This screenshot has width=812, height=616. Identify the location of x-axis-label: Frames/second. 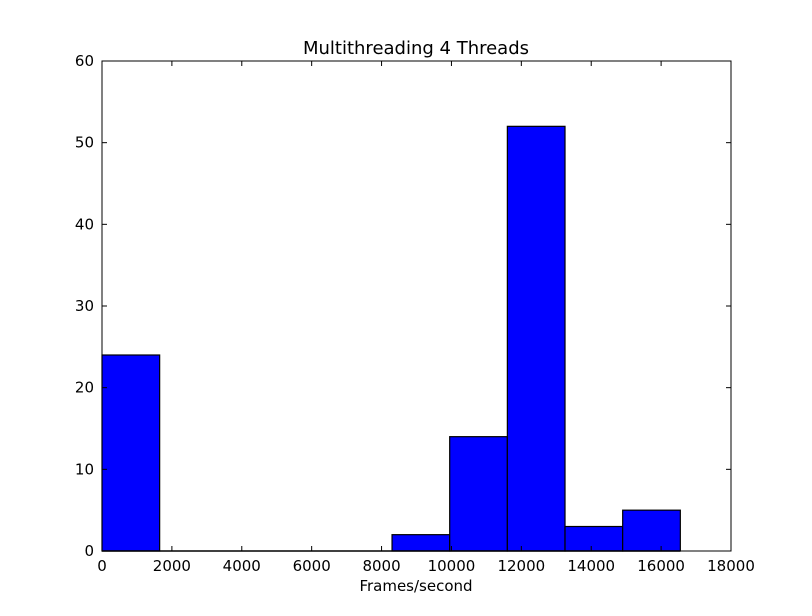
(415, 586).